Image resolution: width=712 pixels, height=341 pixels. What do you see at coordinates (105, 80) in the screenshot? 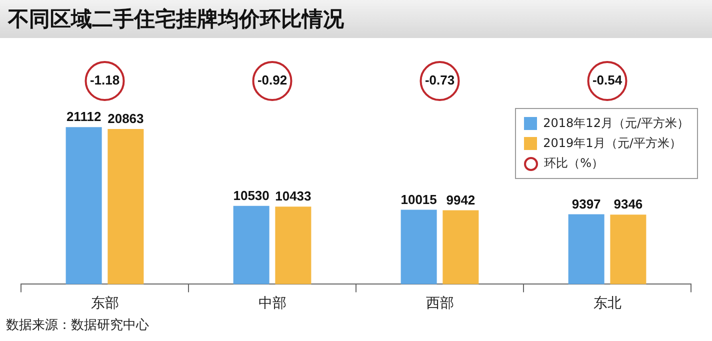
I see `text: -1.18` at bounding box center [105, 80].